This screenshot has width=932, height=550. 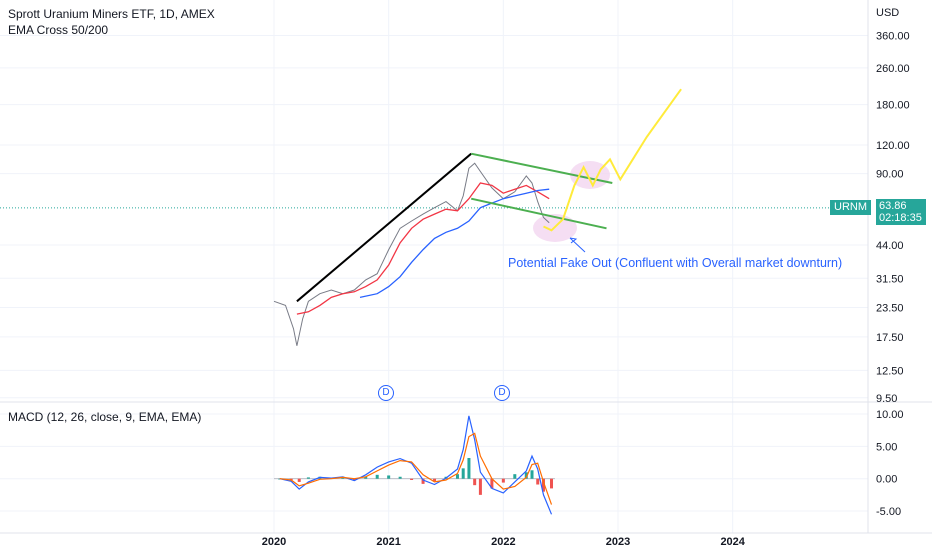 I want to click on ema50-line, so click(x=423, y=248).